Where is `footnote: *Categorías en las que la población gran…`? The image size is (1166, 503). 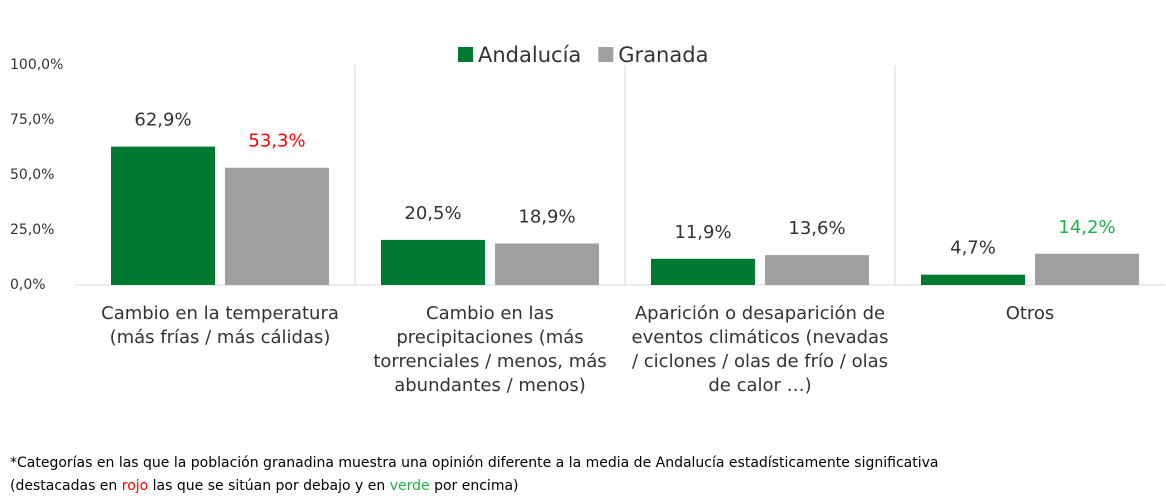 footnote: *Categorías en las que la población gran… is located at coordinates (474, 463).